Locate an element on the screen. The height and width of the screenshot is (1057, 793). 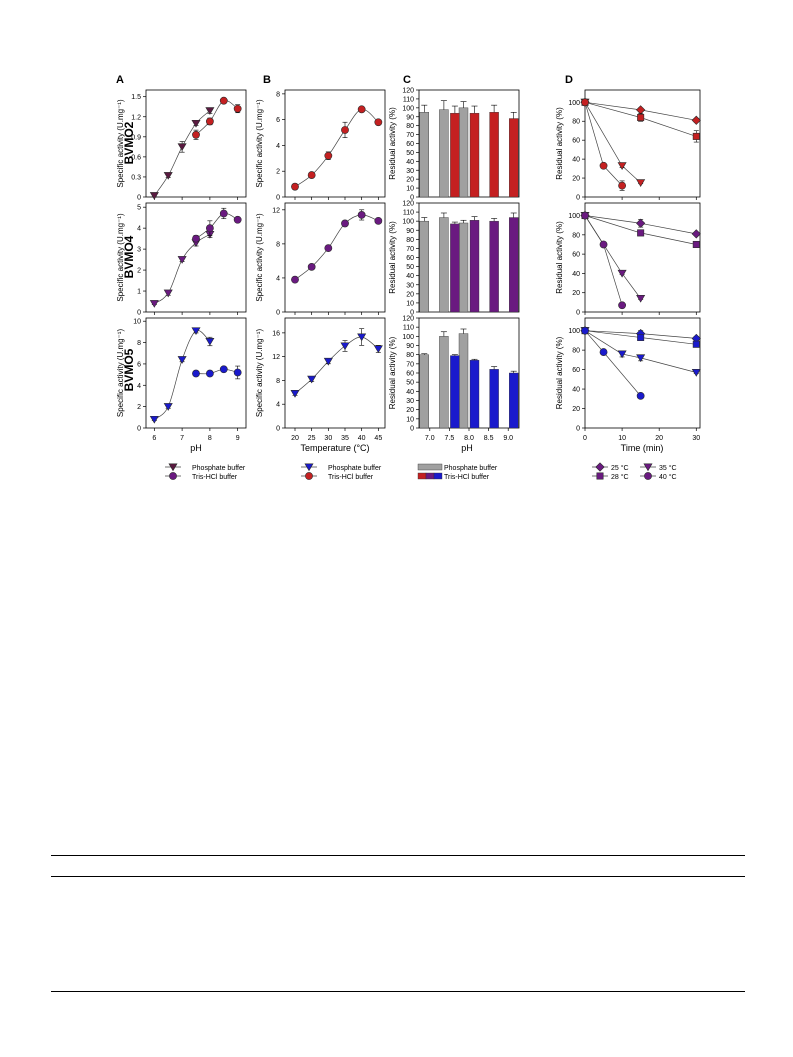
y-tick-label: 3 is located at coordinates (139, 250).